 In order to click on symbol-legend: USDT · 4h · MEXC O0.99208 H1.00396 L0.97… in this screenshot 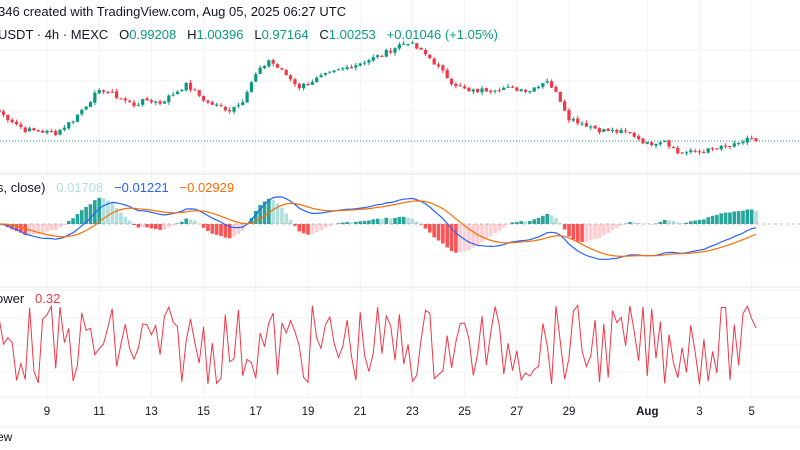, I will do `click(249, 34)`.